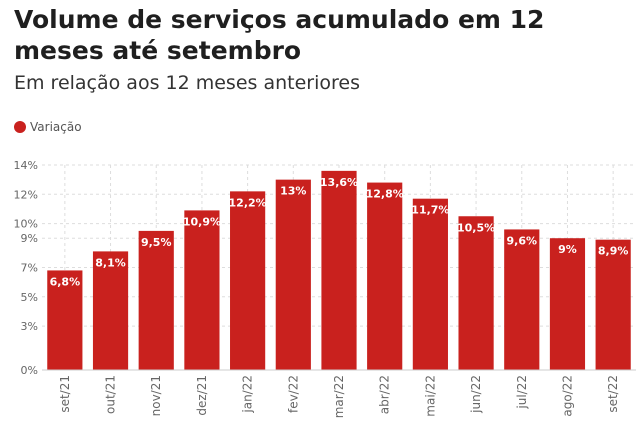 The width and height of the screenshot is (642, 433). Describe the element at coordinates (29, 238) in the screenshot. I see `y-tick-label: 9%` at that location.